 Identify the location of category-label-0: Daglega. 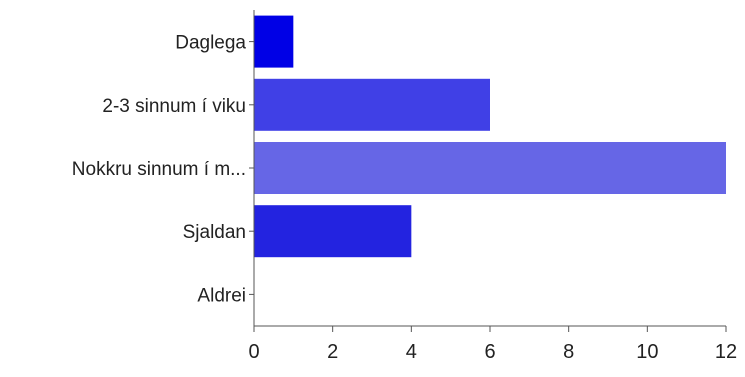
(210, 43).